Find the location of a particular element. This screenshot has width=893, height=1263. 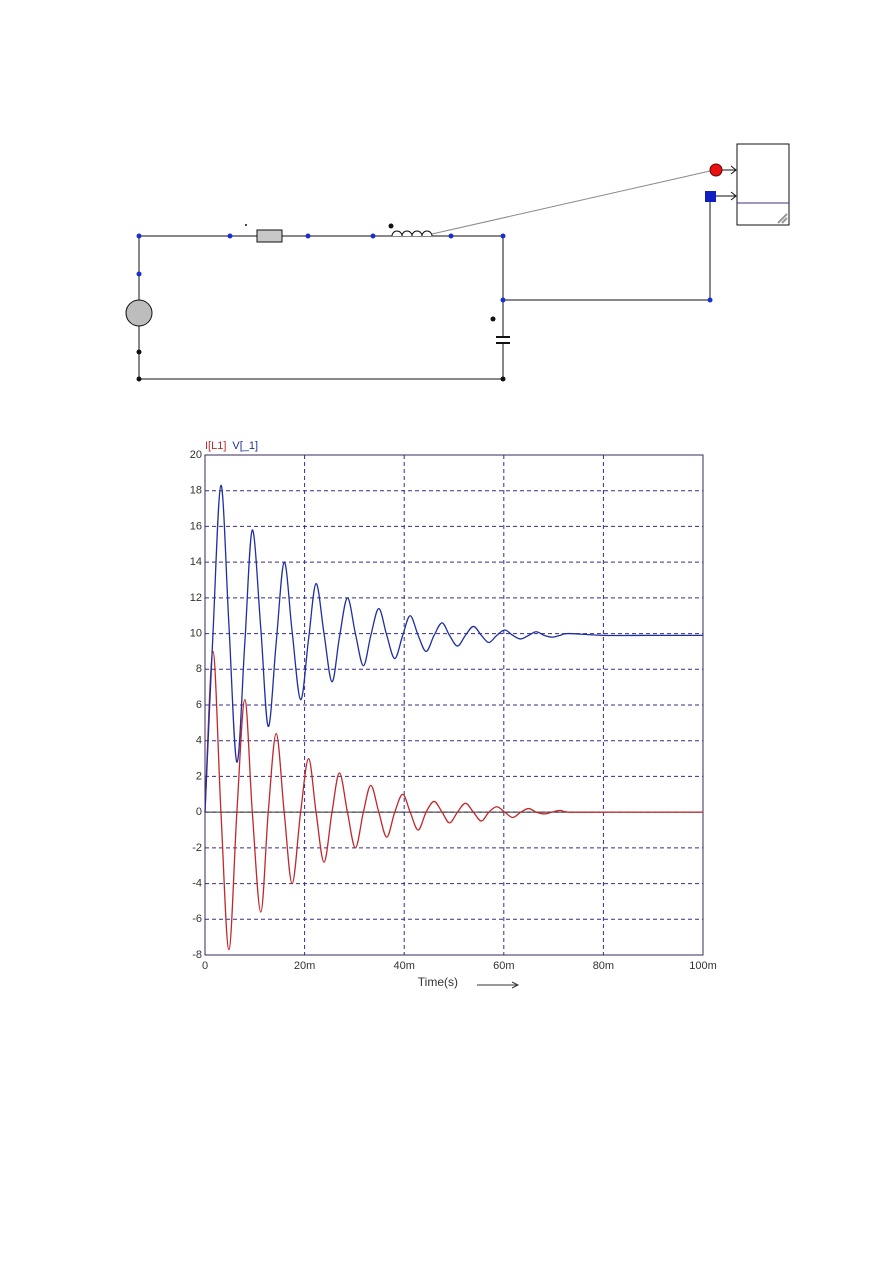

x-tick-label: 0 is located at coordinates (205, 966).